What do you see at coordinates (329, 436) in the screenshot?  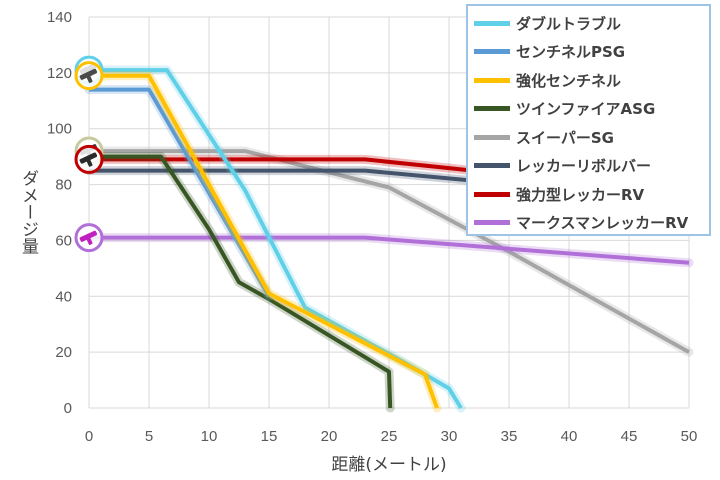 I see `x-tick-label: 20` at bounding box center [329, 436].